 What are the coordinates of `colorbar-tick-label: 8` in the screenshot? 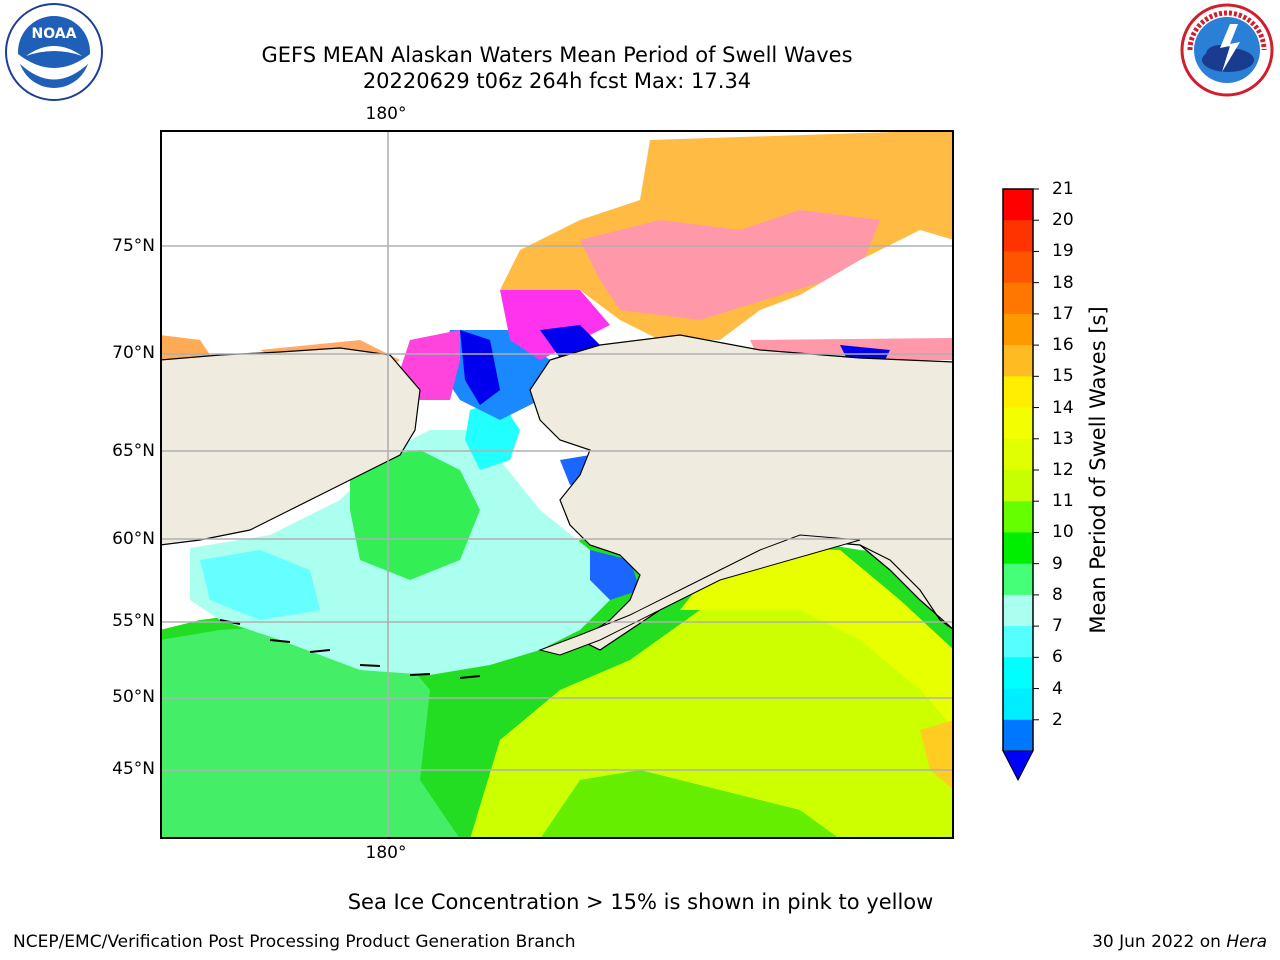 It's located at (1057, 594).